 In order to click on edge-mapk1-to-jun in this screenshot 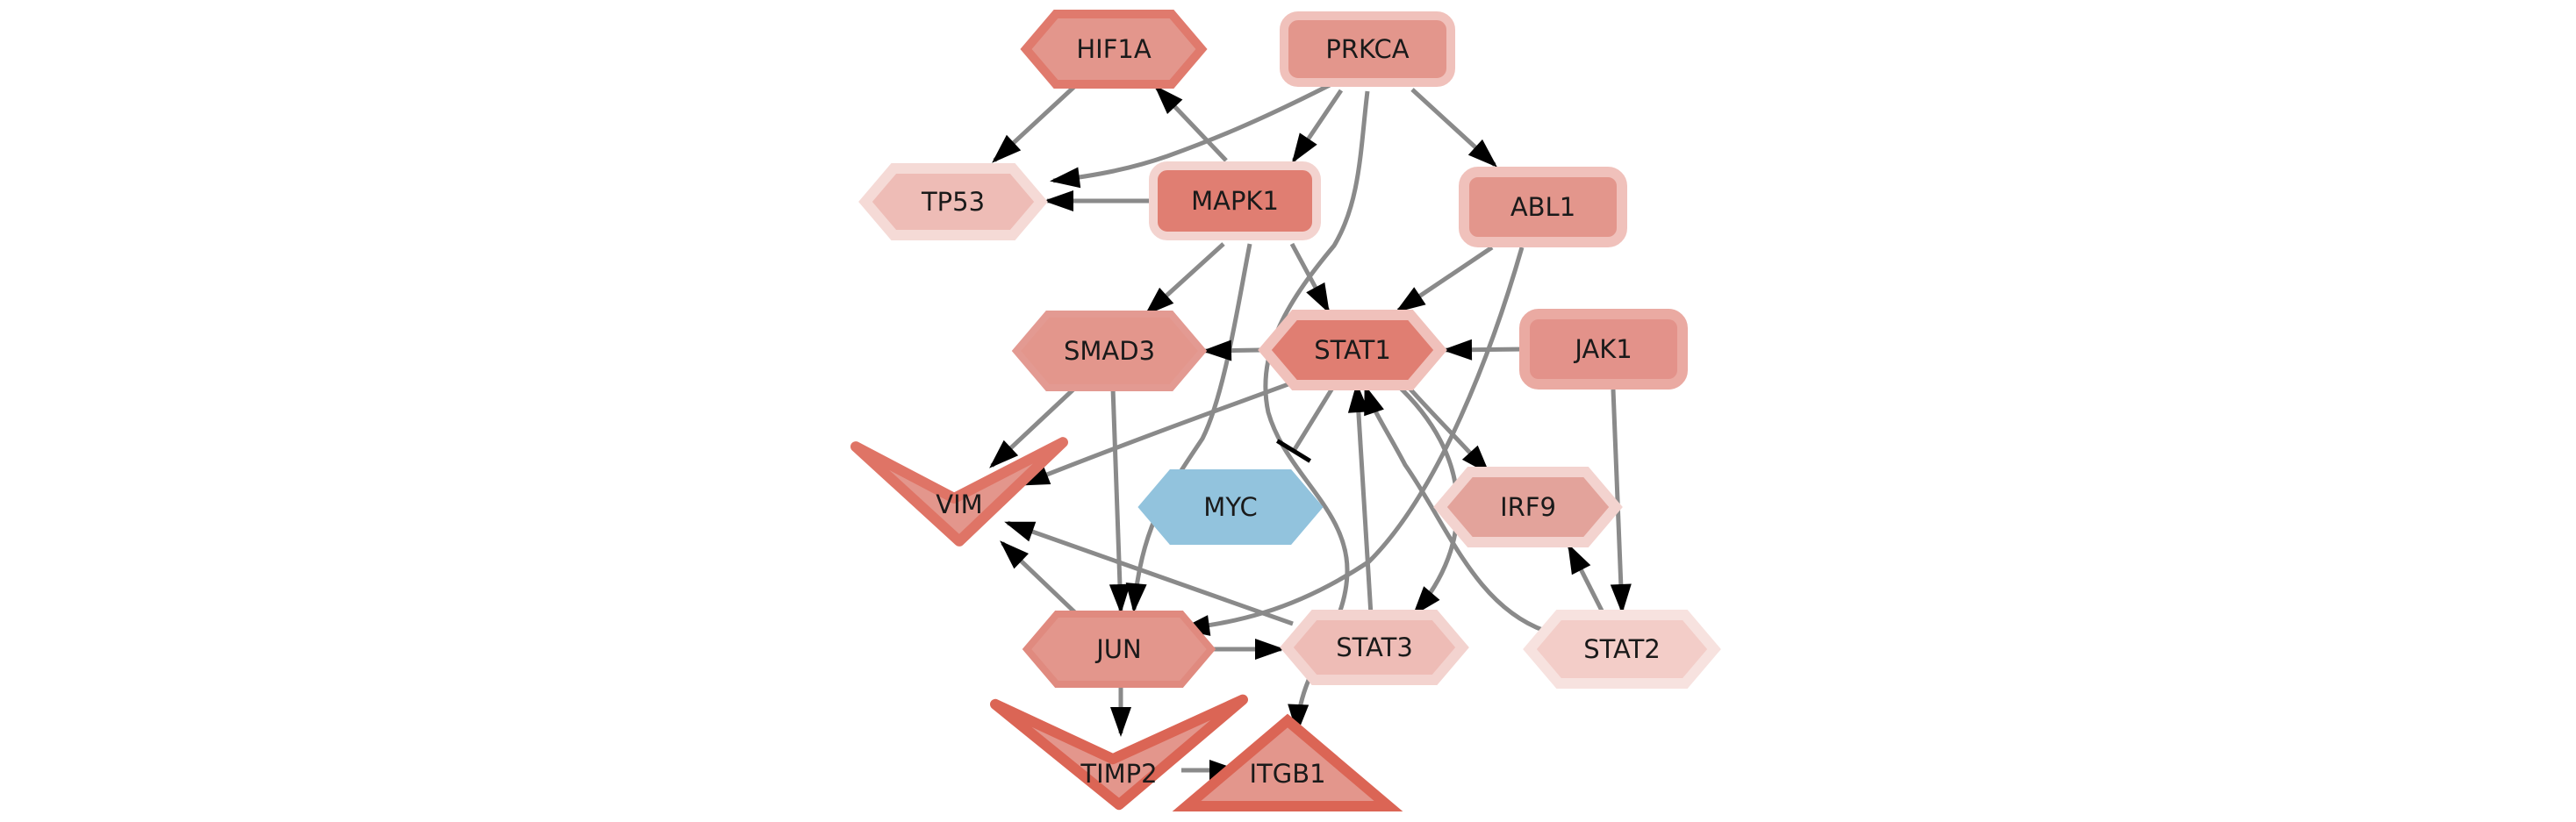, I will do `click(1191, 427)`.